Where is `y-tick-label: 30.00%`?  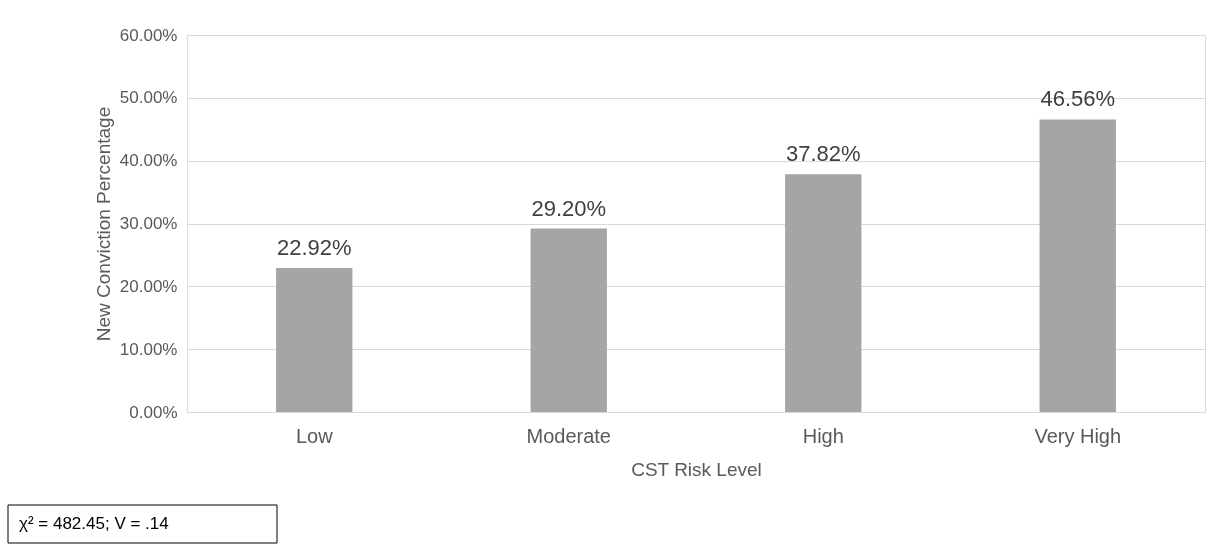 y-tick-label: 30.00% is located at coordinates (148, 223).